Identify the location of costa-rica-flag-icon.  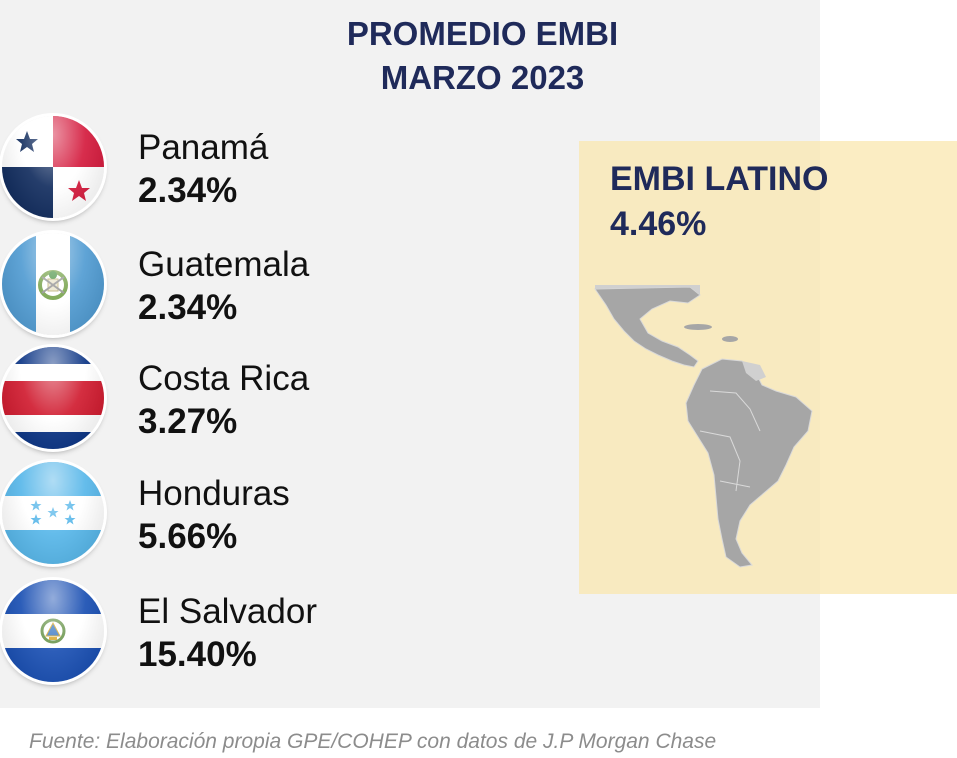
(53, 398).